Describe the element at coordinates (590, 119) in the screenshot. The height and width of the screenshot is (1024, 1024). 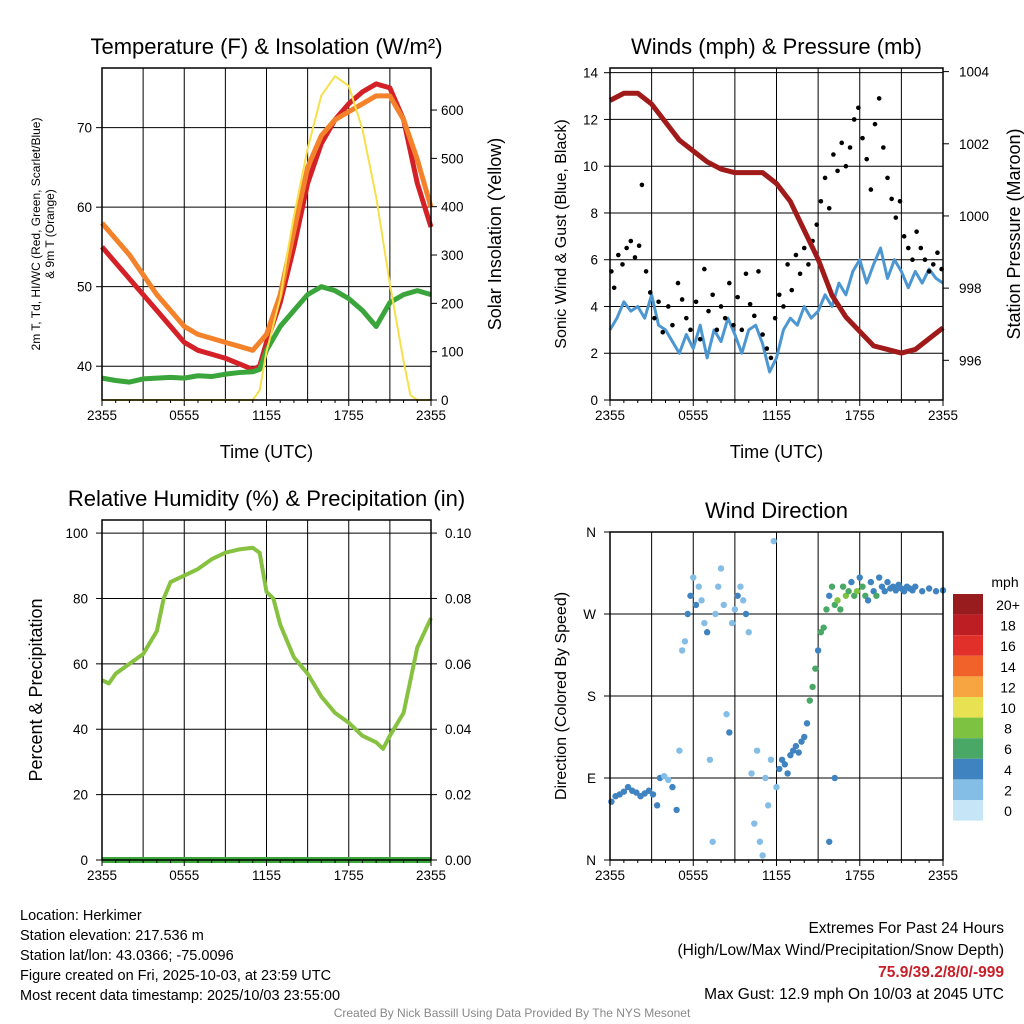
I see `y-tick-label: 12` at that location.